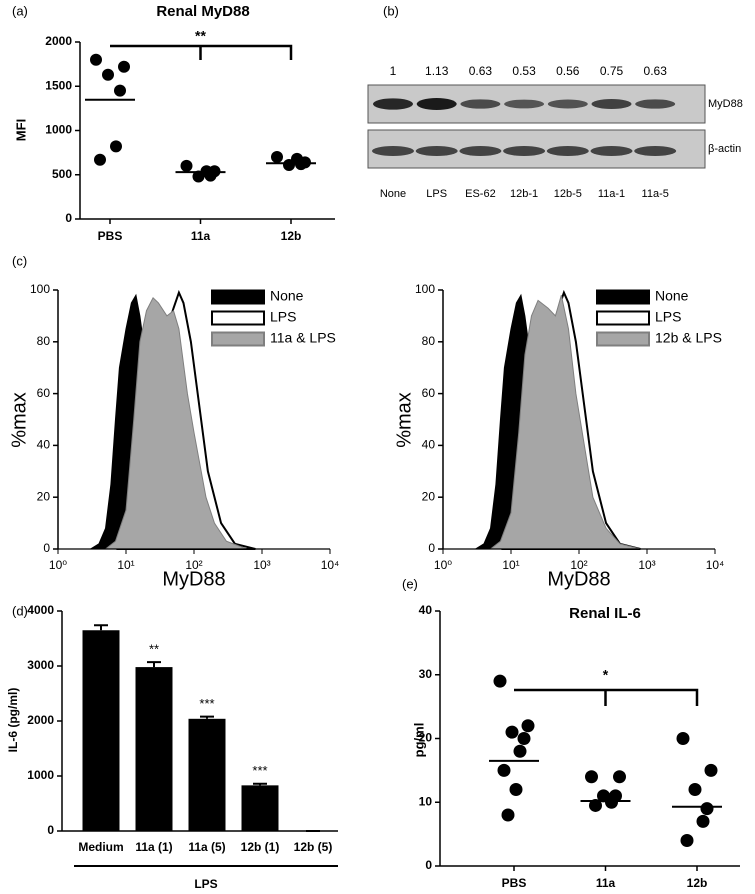  Describe the element at coordinates (58, 85) in the screenshot. I see `y-tick-label: 1500` at that location.